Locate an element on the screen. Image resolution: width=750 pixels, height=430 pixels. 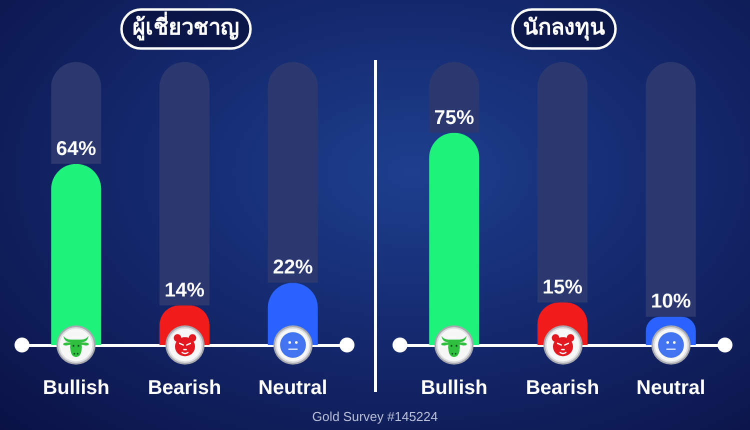
data-label: 10% is located at coordinates (671, 301).